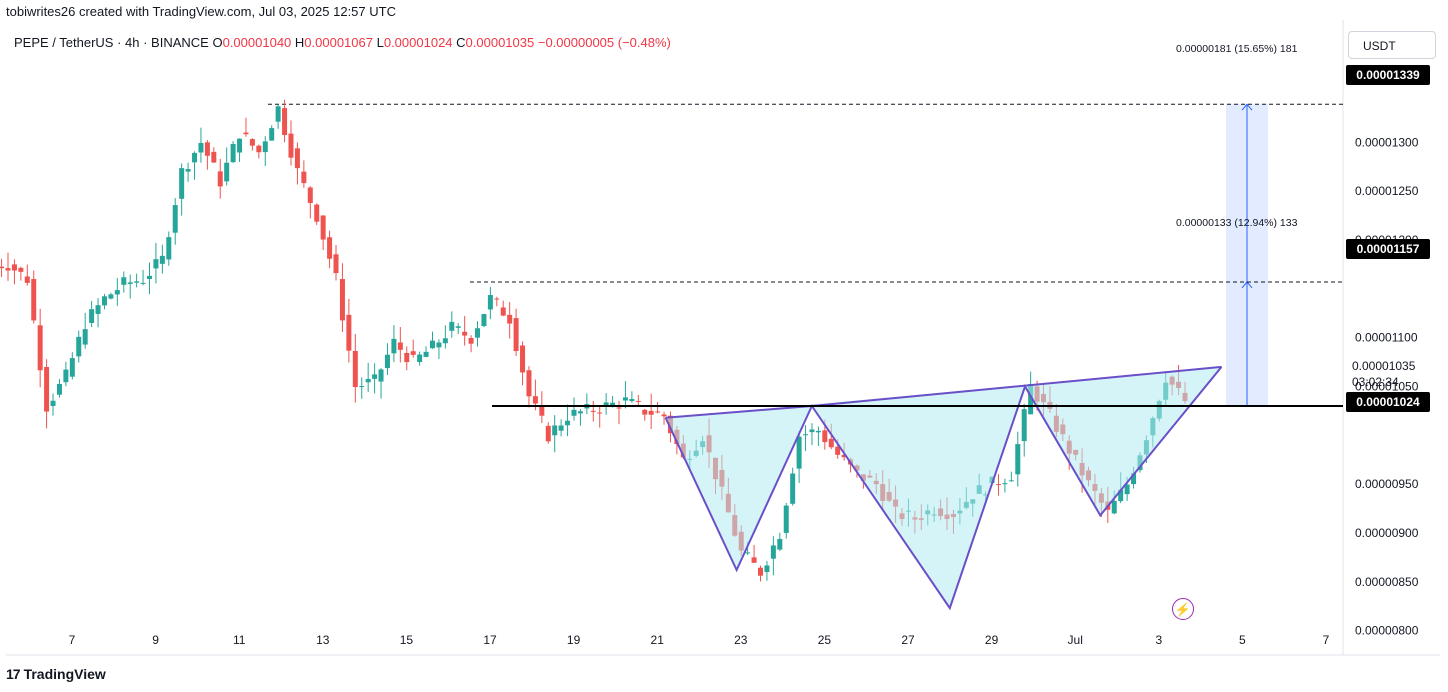 The image size is (1448, 692). I want to click on y-tick-label: 0.00001300, so click(1387, 142).